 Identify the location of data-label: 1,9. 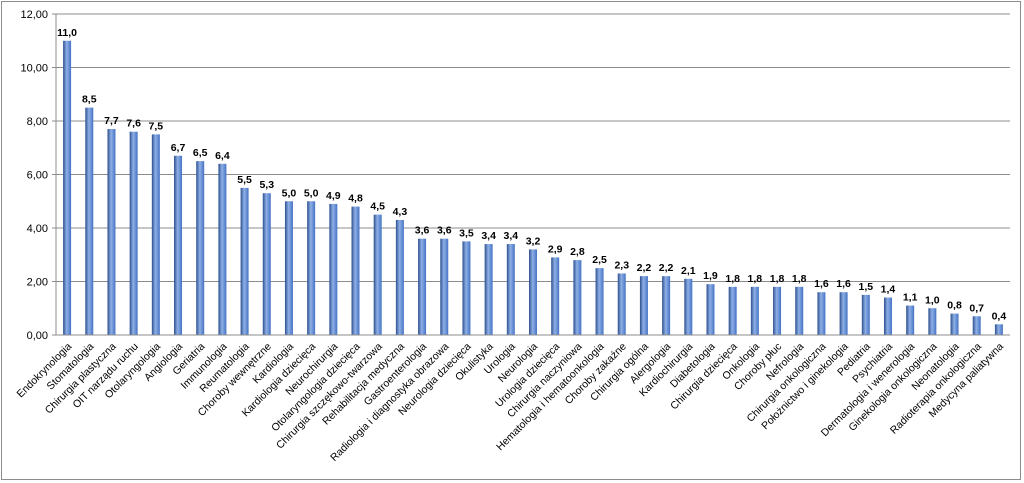
(710, 276).